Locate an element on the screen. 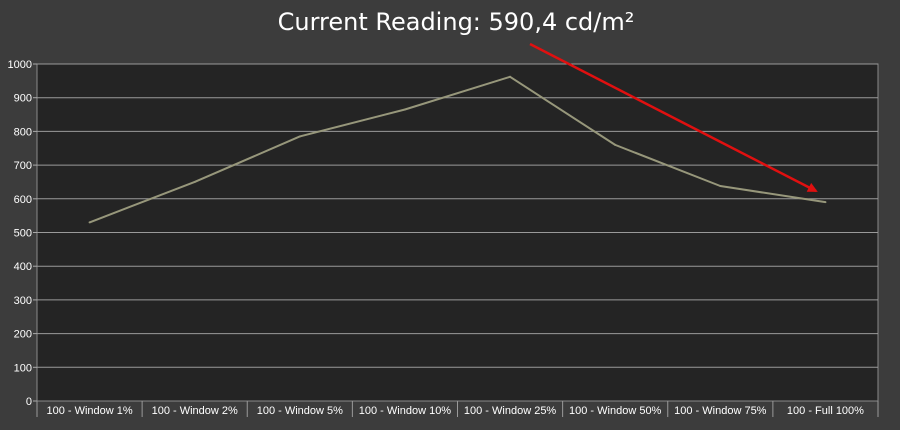  y-tick-label: 600 is located at coordinates (23, 200).